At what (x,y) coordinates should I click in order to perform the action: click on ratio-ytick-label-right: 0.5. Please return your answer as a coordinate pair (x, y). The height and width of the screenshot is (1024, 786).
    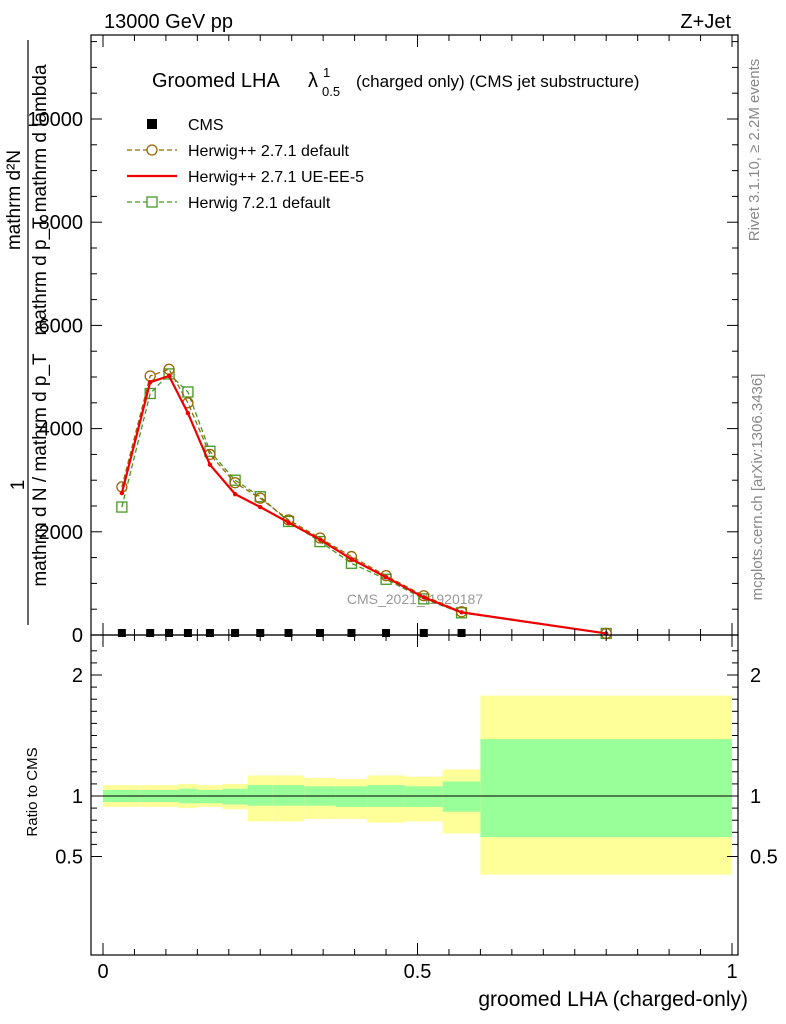
    Looking at the image, I should click on (764, 858).